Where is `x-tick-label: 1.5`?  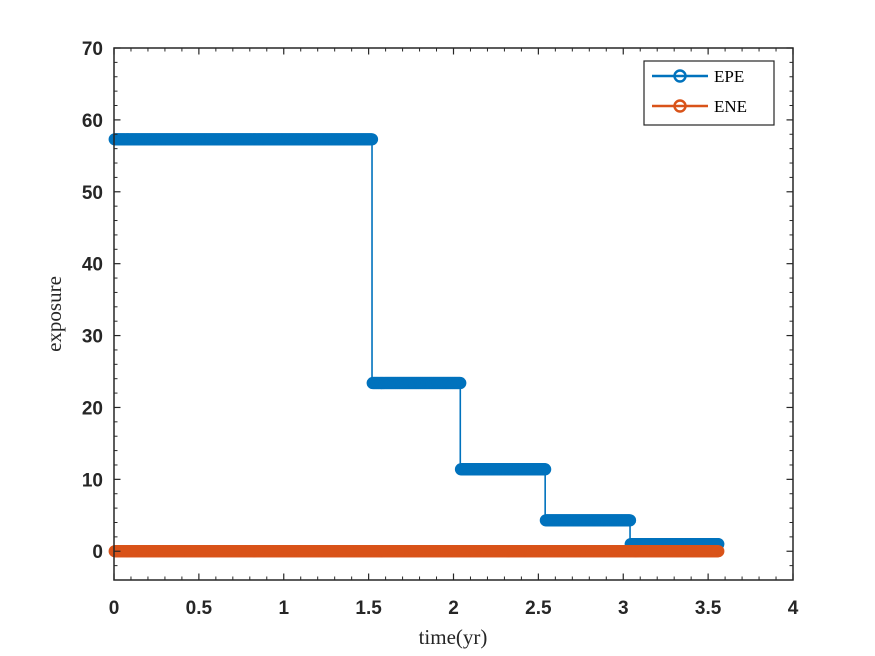
x-tick-label: 1.5 is located at coordinates (368, 608).